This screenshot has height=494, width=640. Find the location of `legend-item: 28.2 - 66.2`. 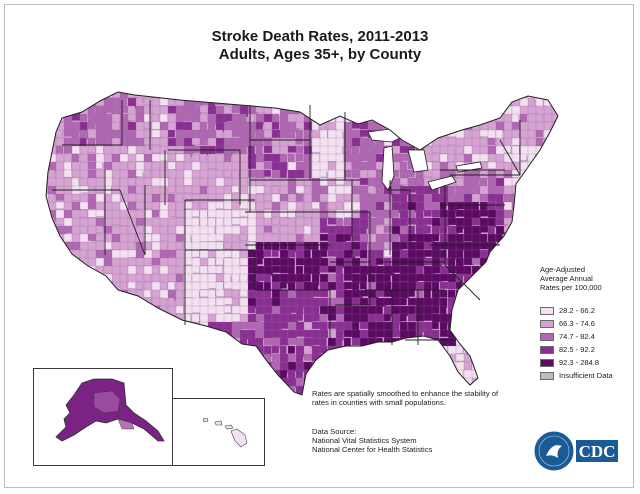

legend-item: 28.2 - 66.2 is located at coordinates (587, 310).